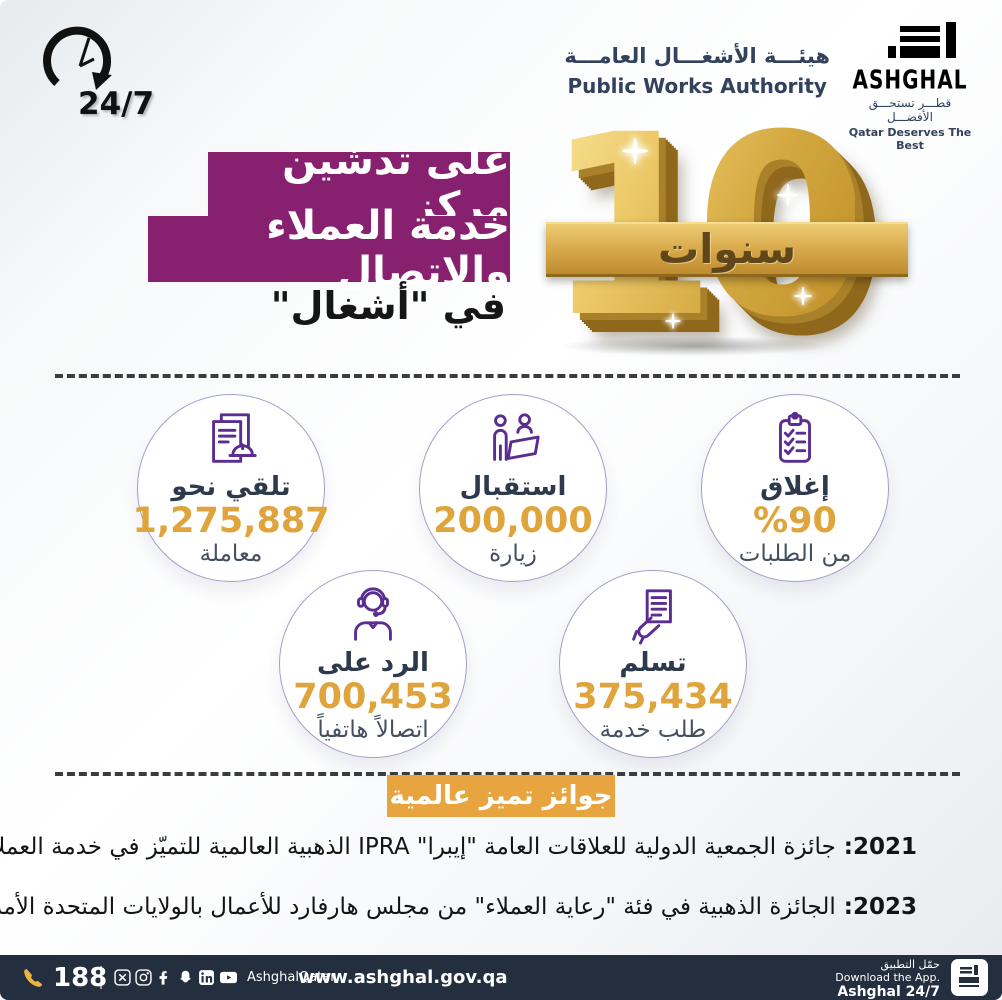 This screenshot has height=1000, width=1002. What do you see at coordinates (291, 977) in the screenshot?
I see `social-handle: AshghalQatar` at bounding box center [291, 977].